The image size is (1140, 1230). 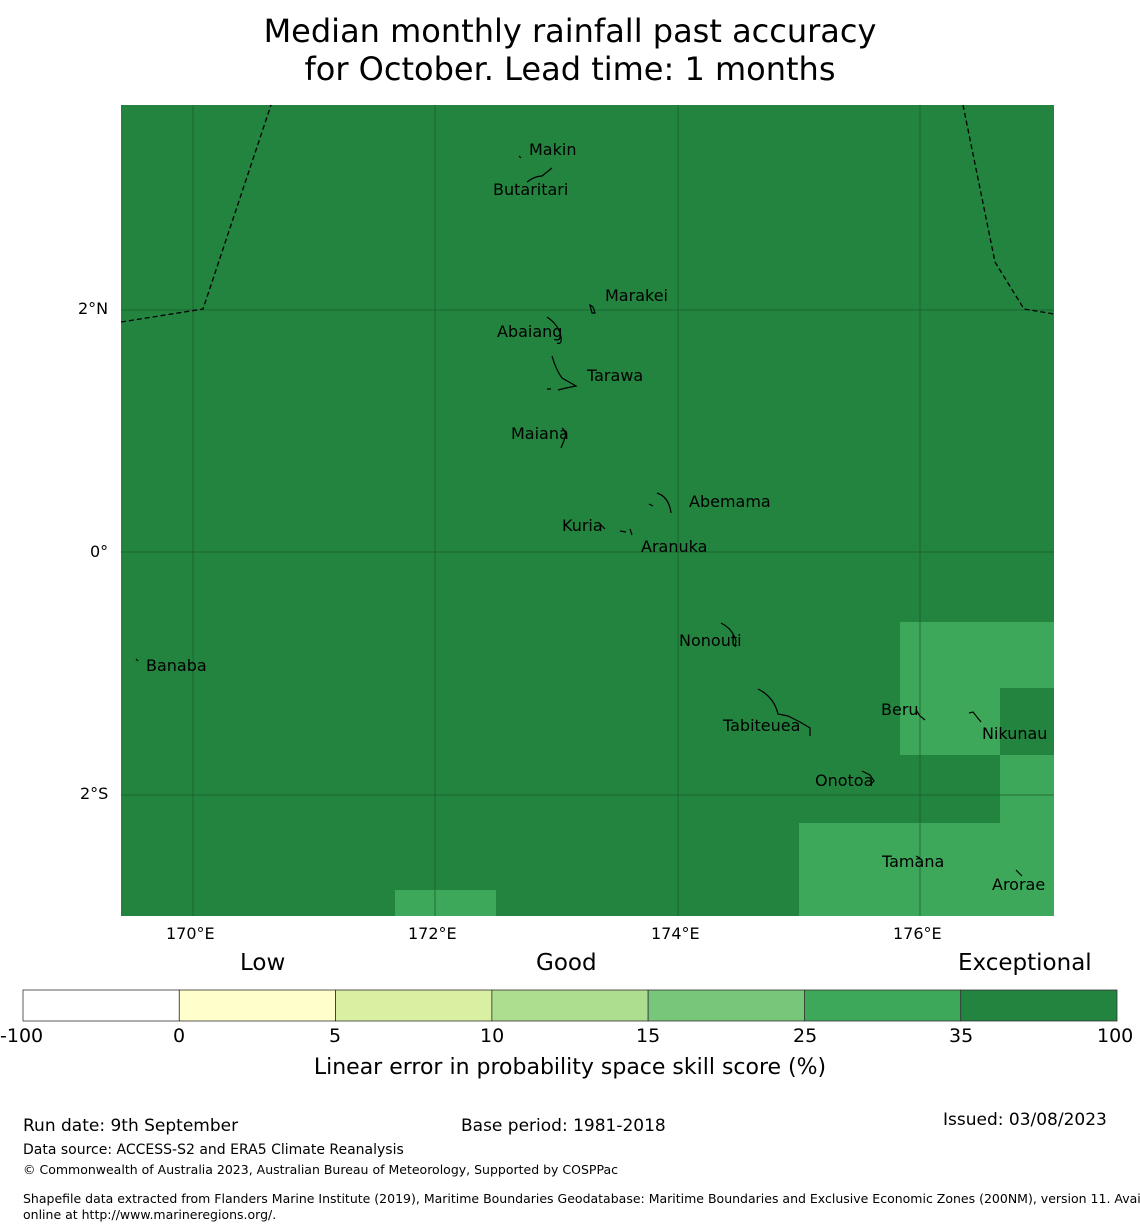 I want to click on colorbar-tick: 100, so click(x=1115, y=1036).